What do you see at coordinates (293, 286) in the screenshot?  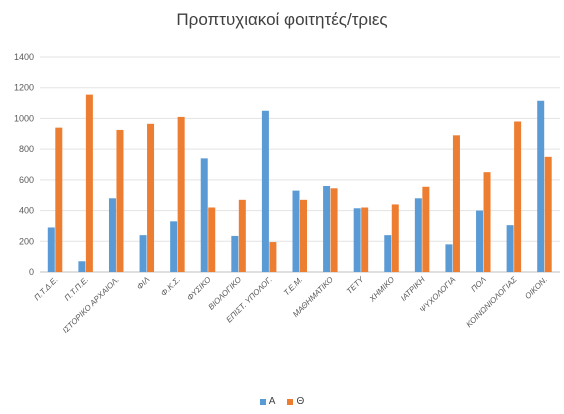 I see `x-tick-label: Τ.Ε.Μ.` at bounding box center [293, 286].